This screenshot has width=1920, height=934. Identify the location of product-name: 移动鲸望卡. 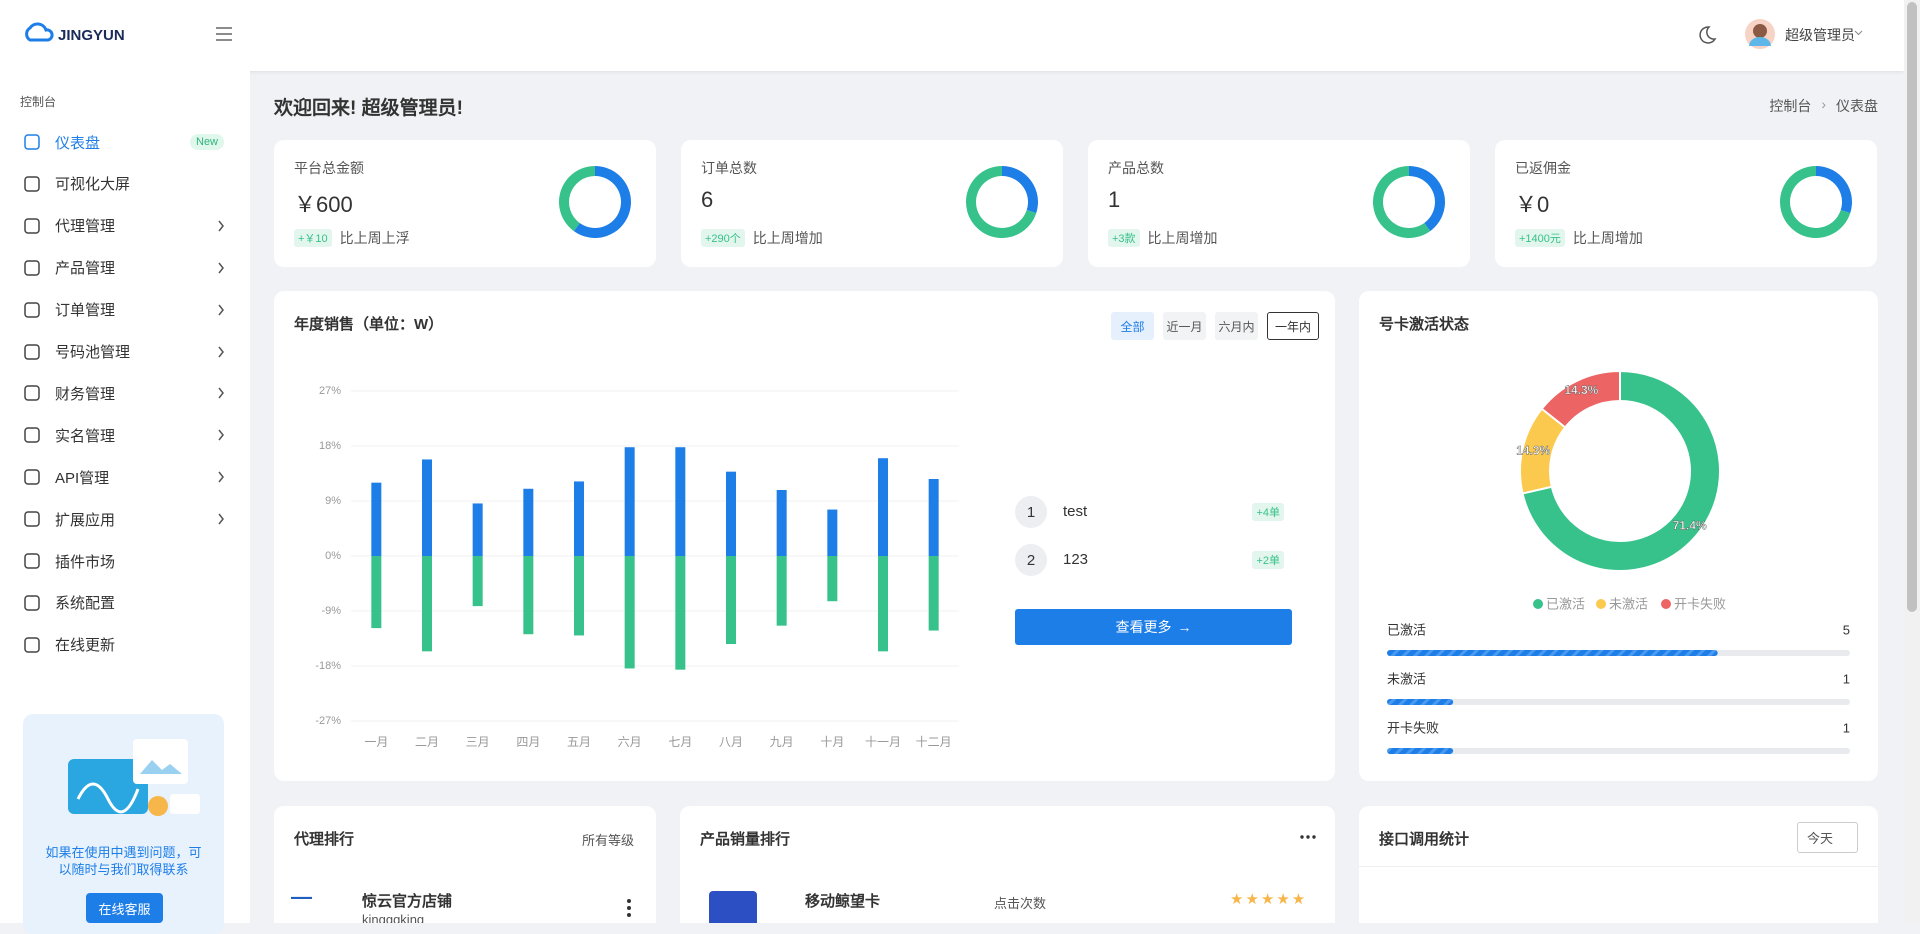
(843, 901).